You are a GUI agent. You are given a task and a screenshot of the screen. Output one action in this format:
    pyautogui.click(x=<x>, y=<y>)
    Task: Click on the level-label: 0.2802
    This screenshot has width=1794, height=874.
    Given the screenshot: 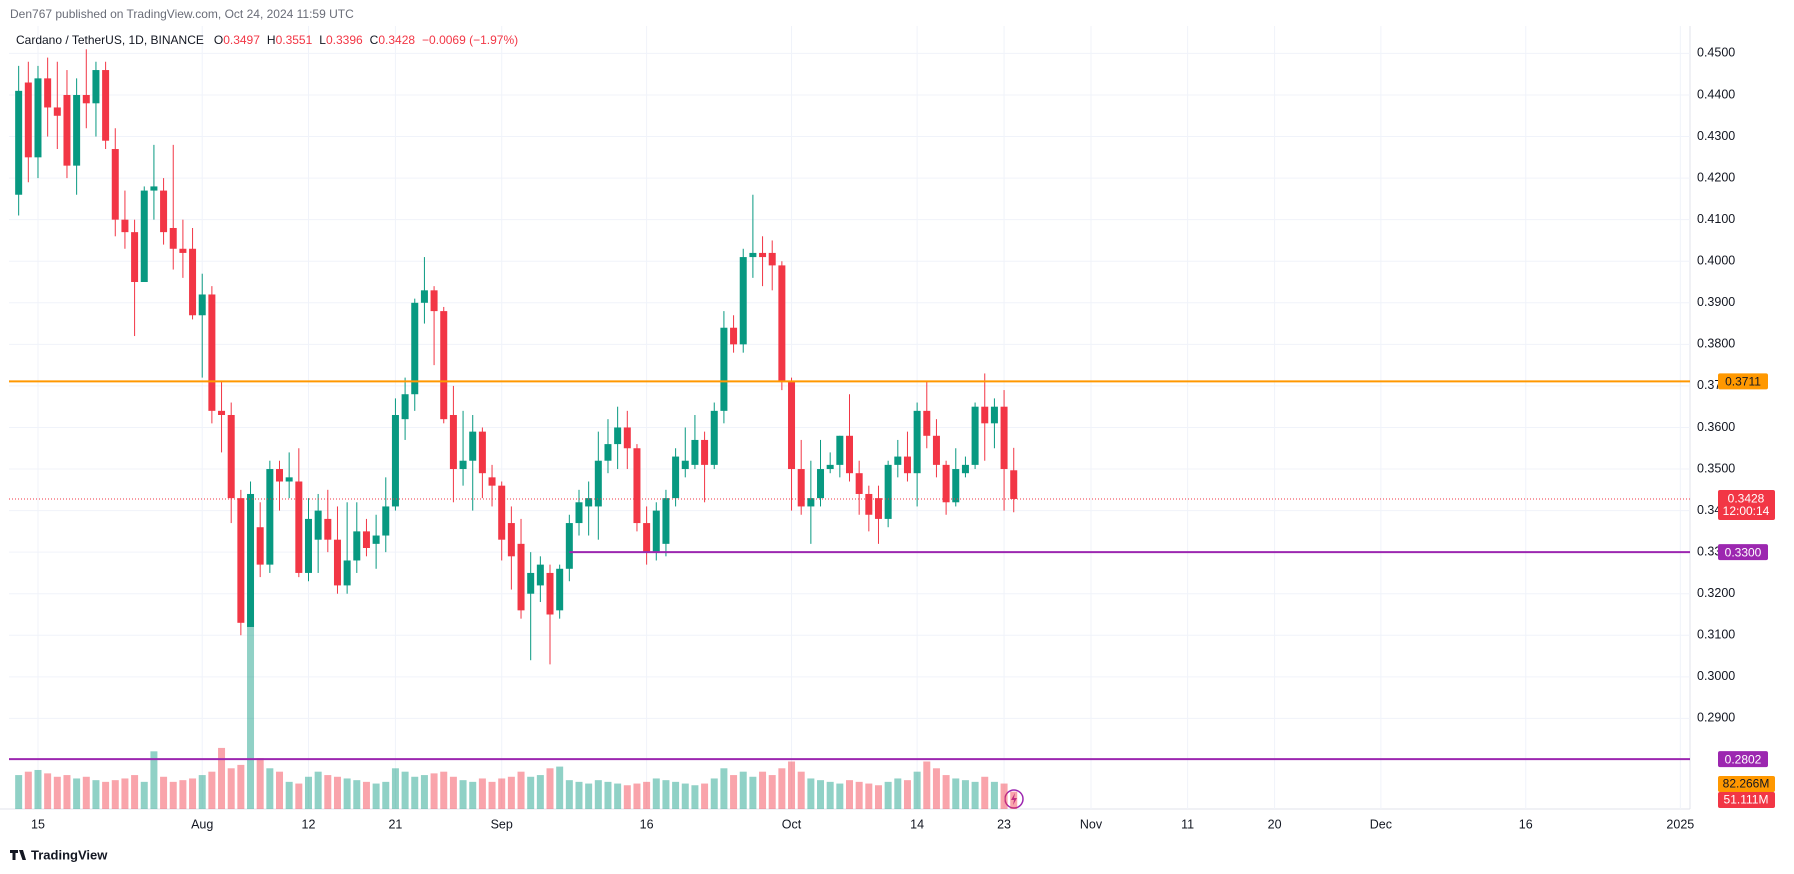 What is the action you would take?
    pyautogui.click(x=1743, y=759)
    